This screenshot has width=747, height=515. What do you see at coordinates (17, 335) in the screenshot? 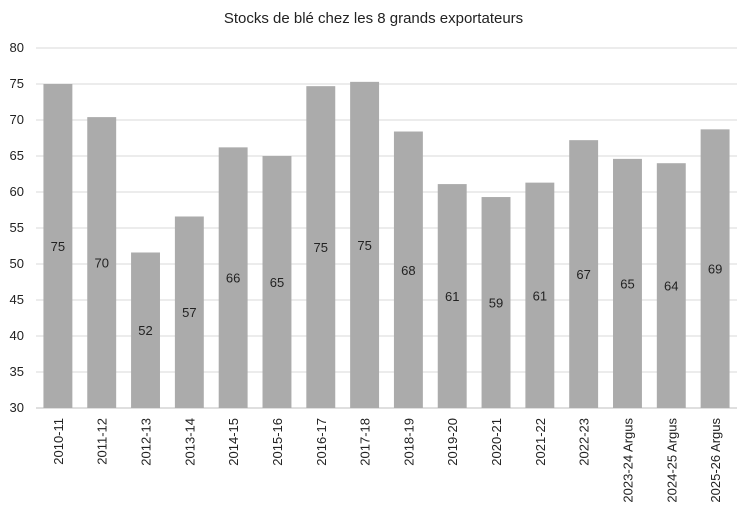
I see `y-tick-label: 40` at bounding box center [17, 335].